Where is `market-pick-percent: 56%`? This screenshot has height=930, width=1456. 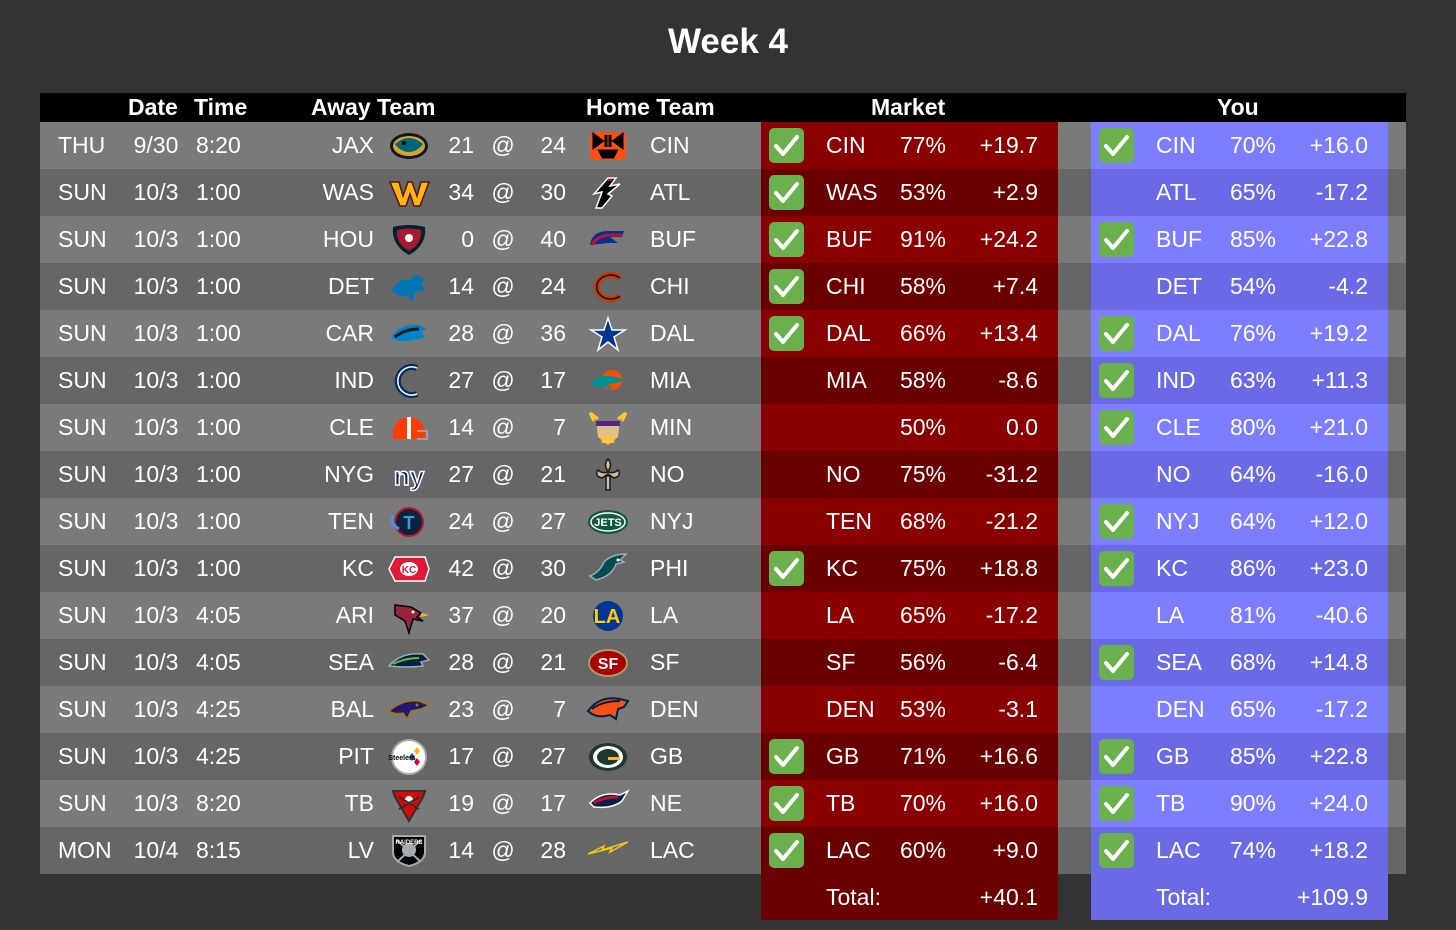
market-pick-percent: 56% is located at coordinates (922, 662).